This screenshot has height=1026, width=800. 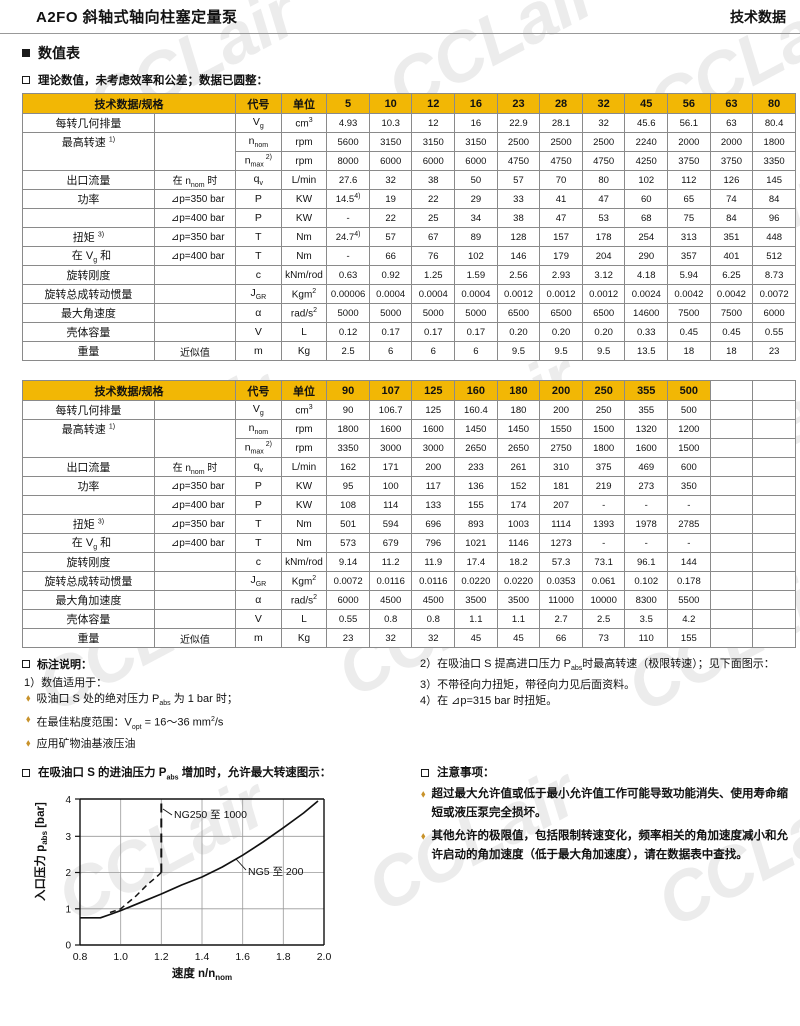 I want to click on table-cell: 102, so click(x=646, y=180).